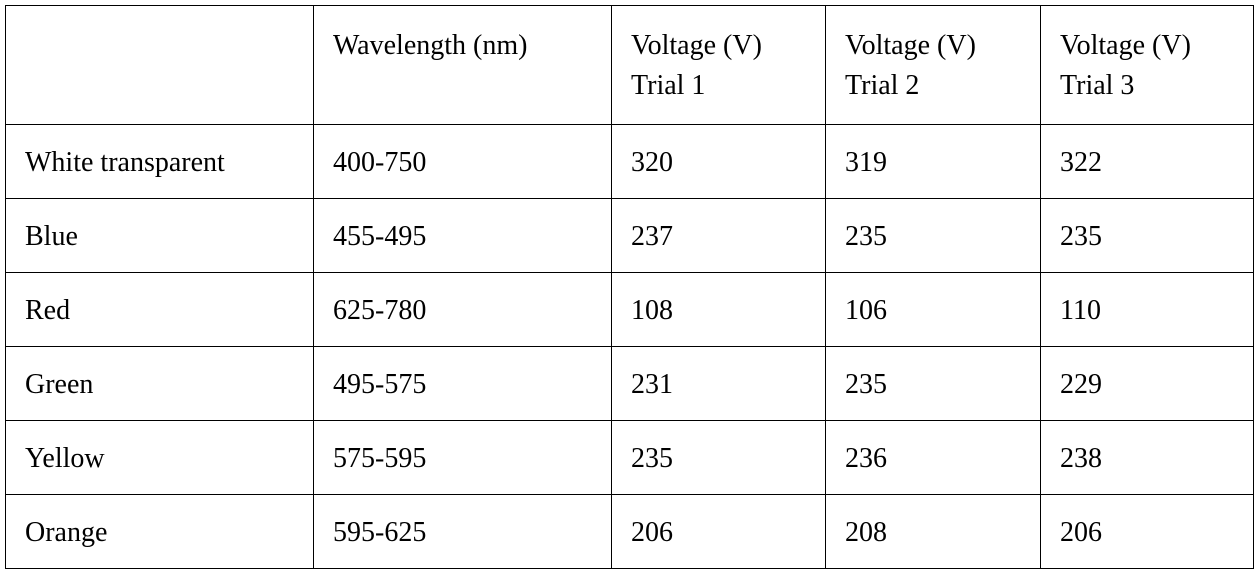  Describe the element at coordinates (882, 85) in the screenshot. I see `header-text: Trial 2` at that location.